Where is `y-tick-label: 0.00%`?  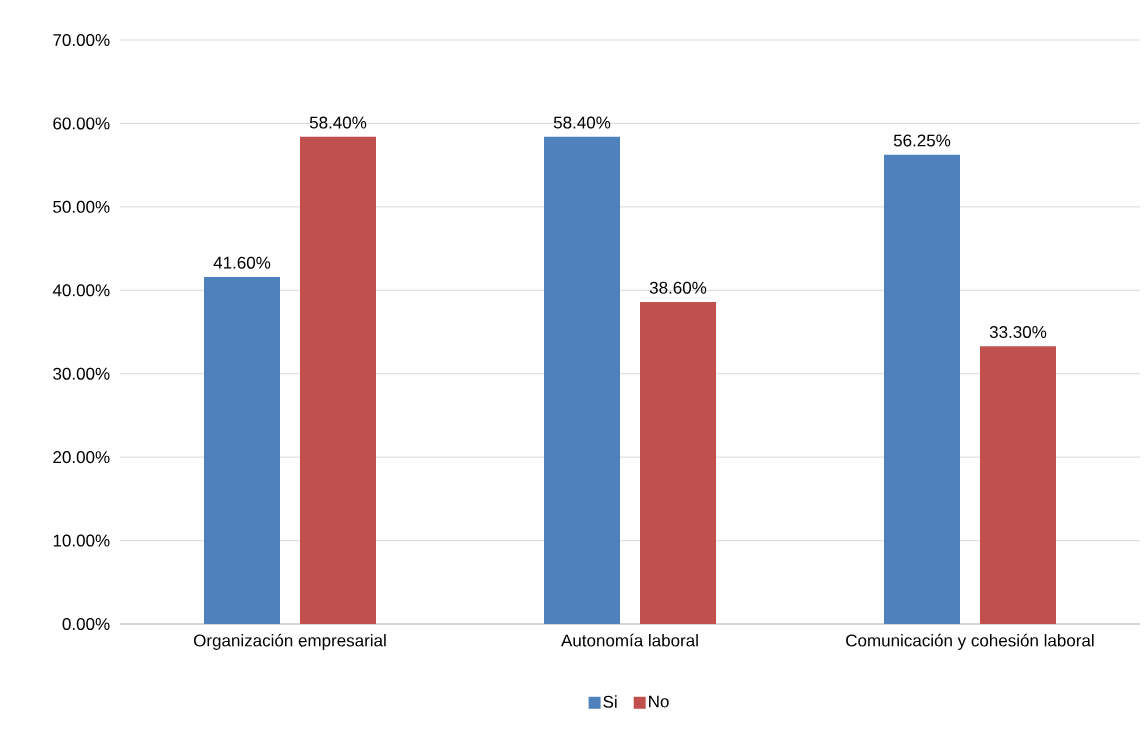 y-tick-label: 0.00% is located at coordinates (86, 624).